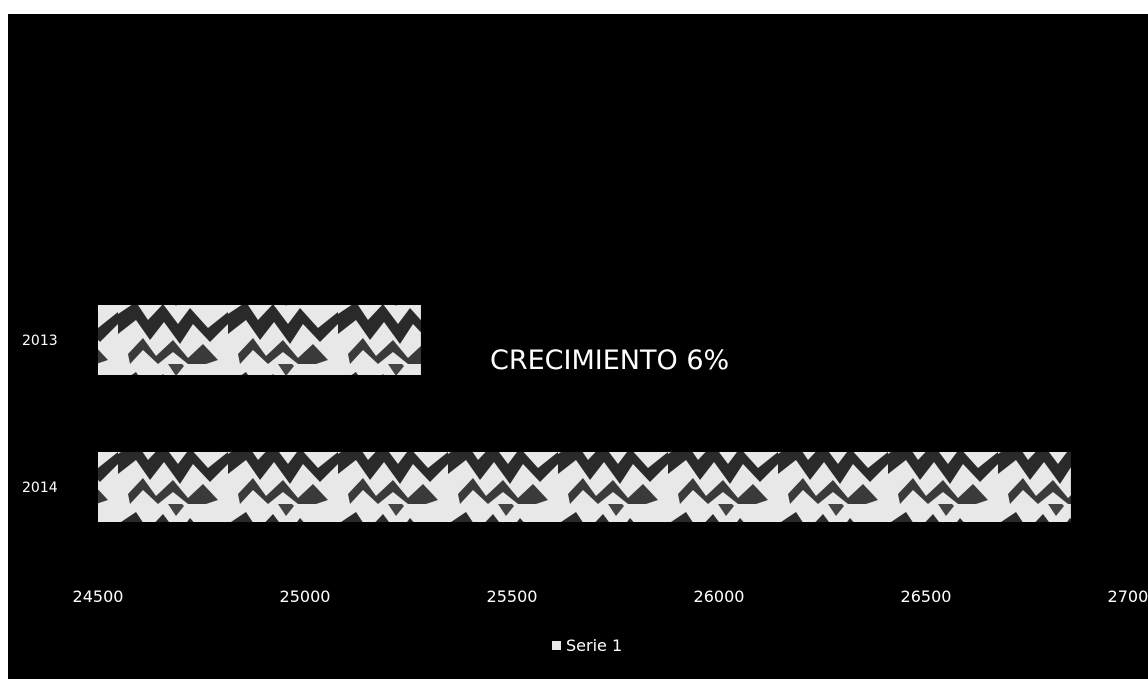 This screenshot has width=1148, height=679. What do you see at coordinates (556, 645) in the screenshot?
I see `legend-swatch` at bounding box center [556, 645].